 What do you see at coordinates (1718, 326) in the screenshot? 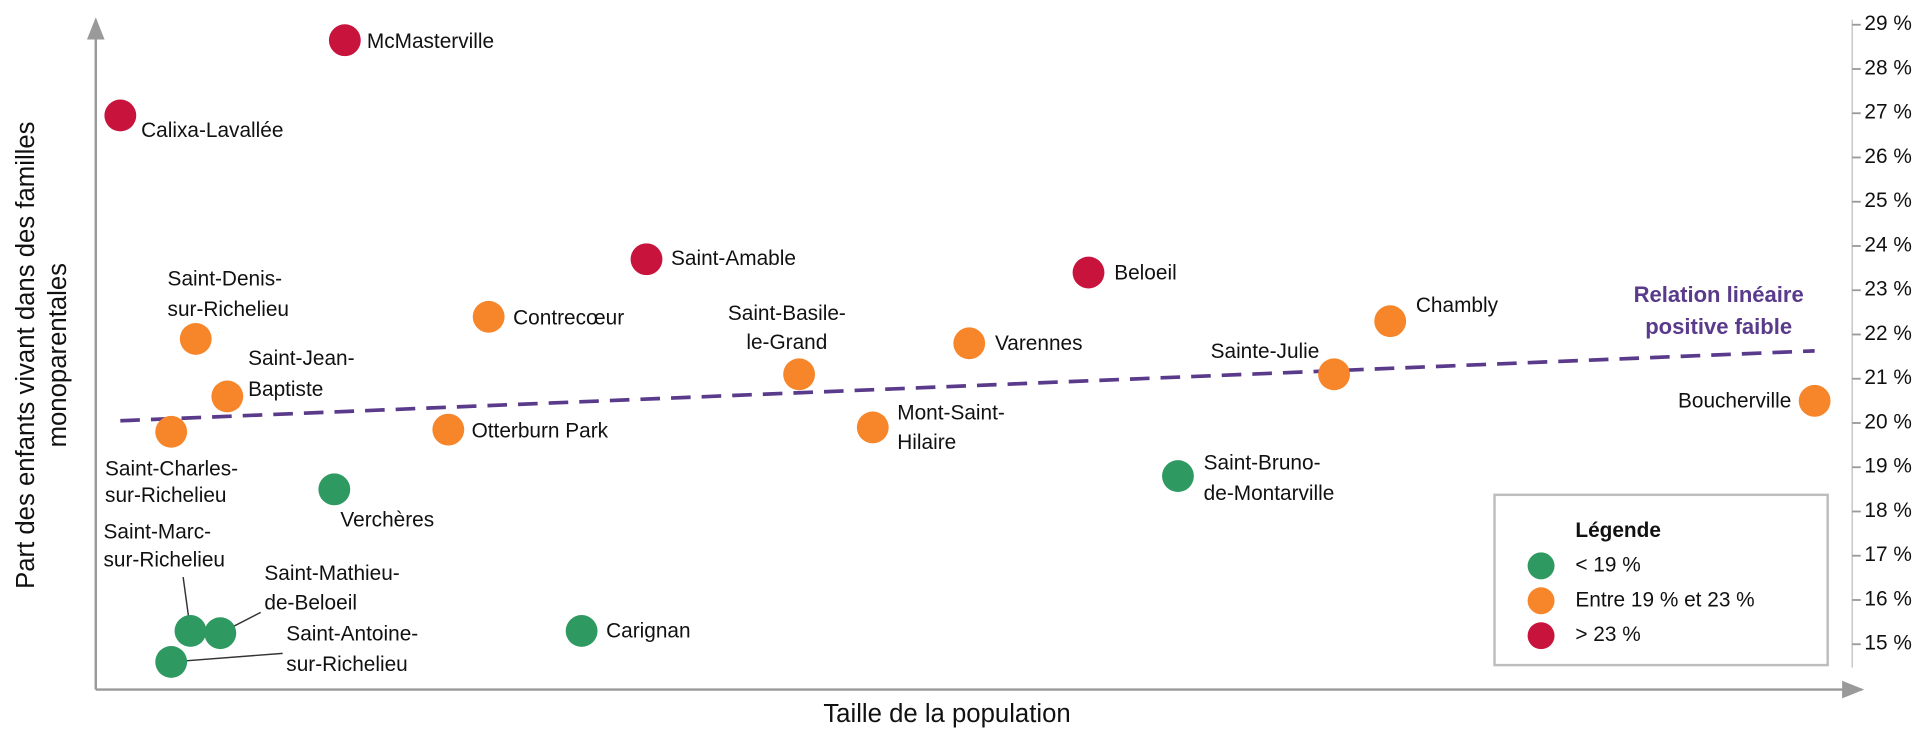
I see `annotation: positive faible` at bounding box center [1718, 326].